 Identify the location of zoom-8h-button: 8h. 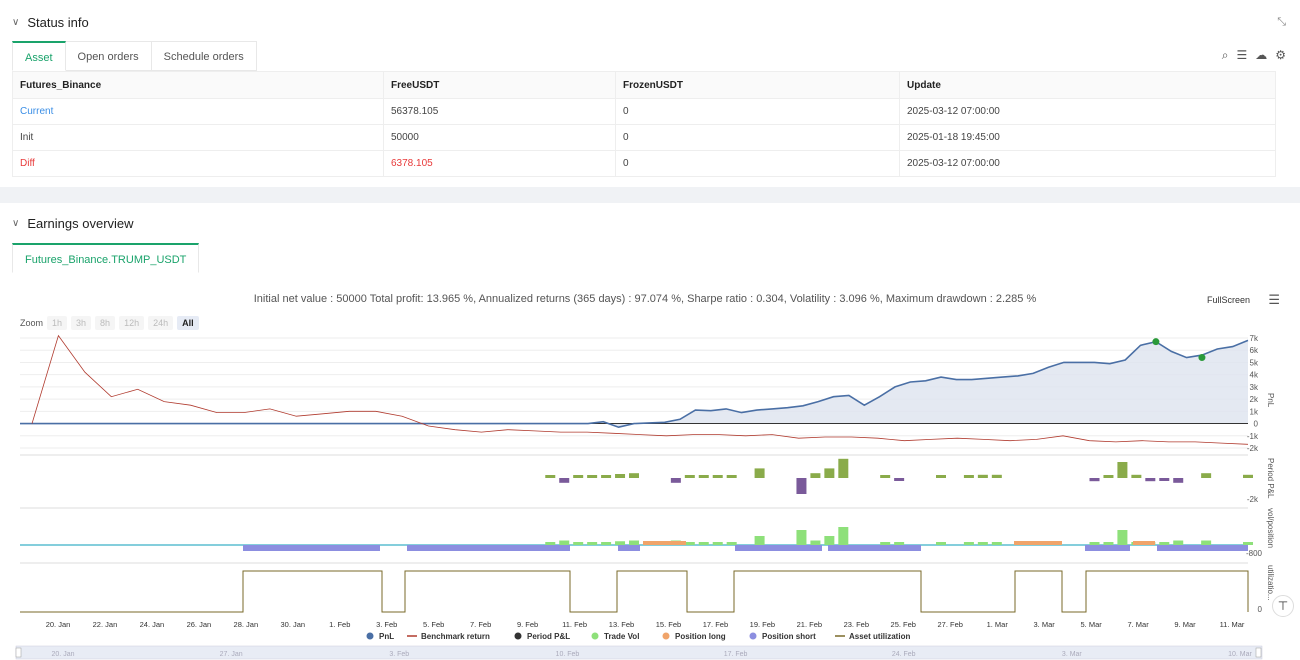
(105, 323).